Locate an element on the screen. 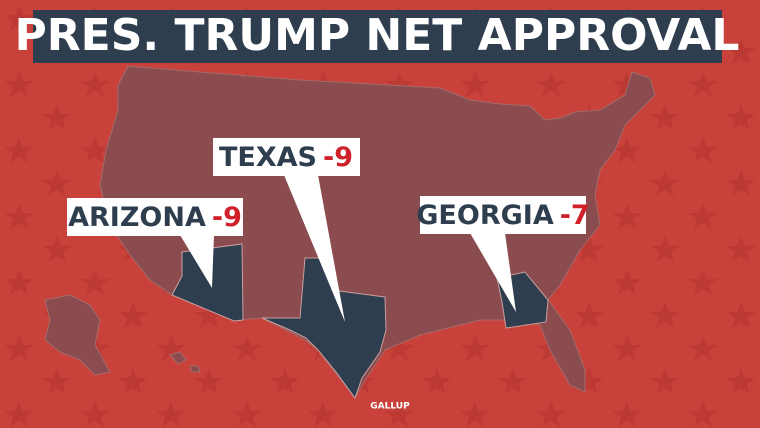 This screenshot has width=760, height=428. callout-label: ARIZONA -9 is located at coordinates (155, 217).